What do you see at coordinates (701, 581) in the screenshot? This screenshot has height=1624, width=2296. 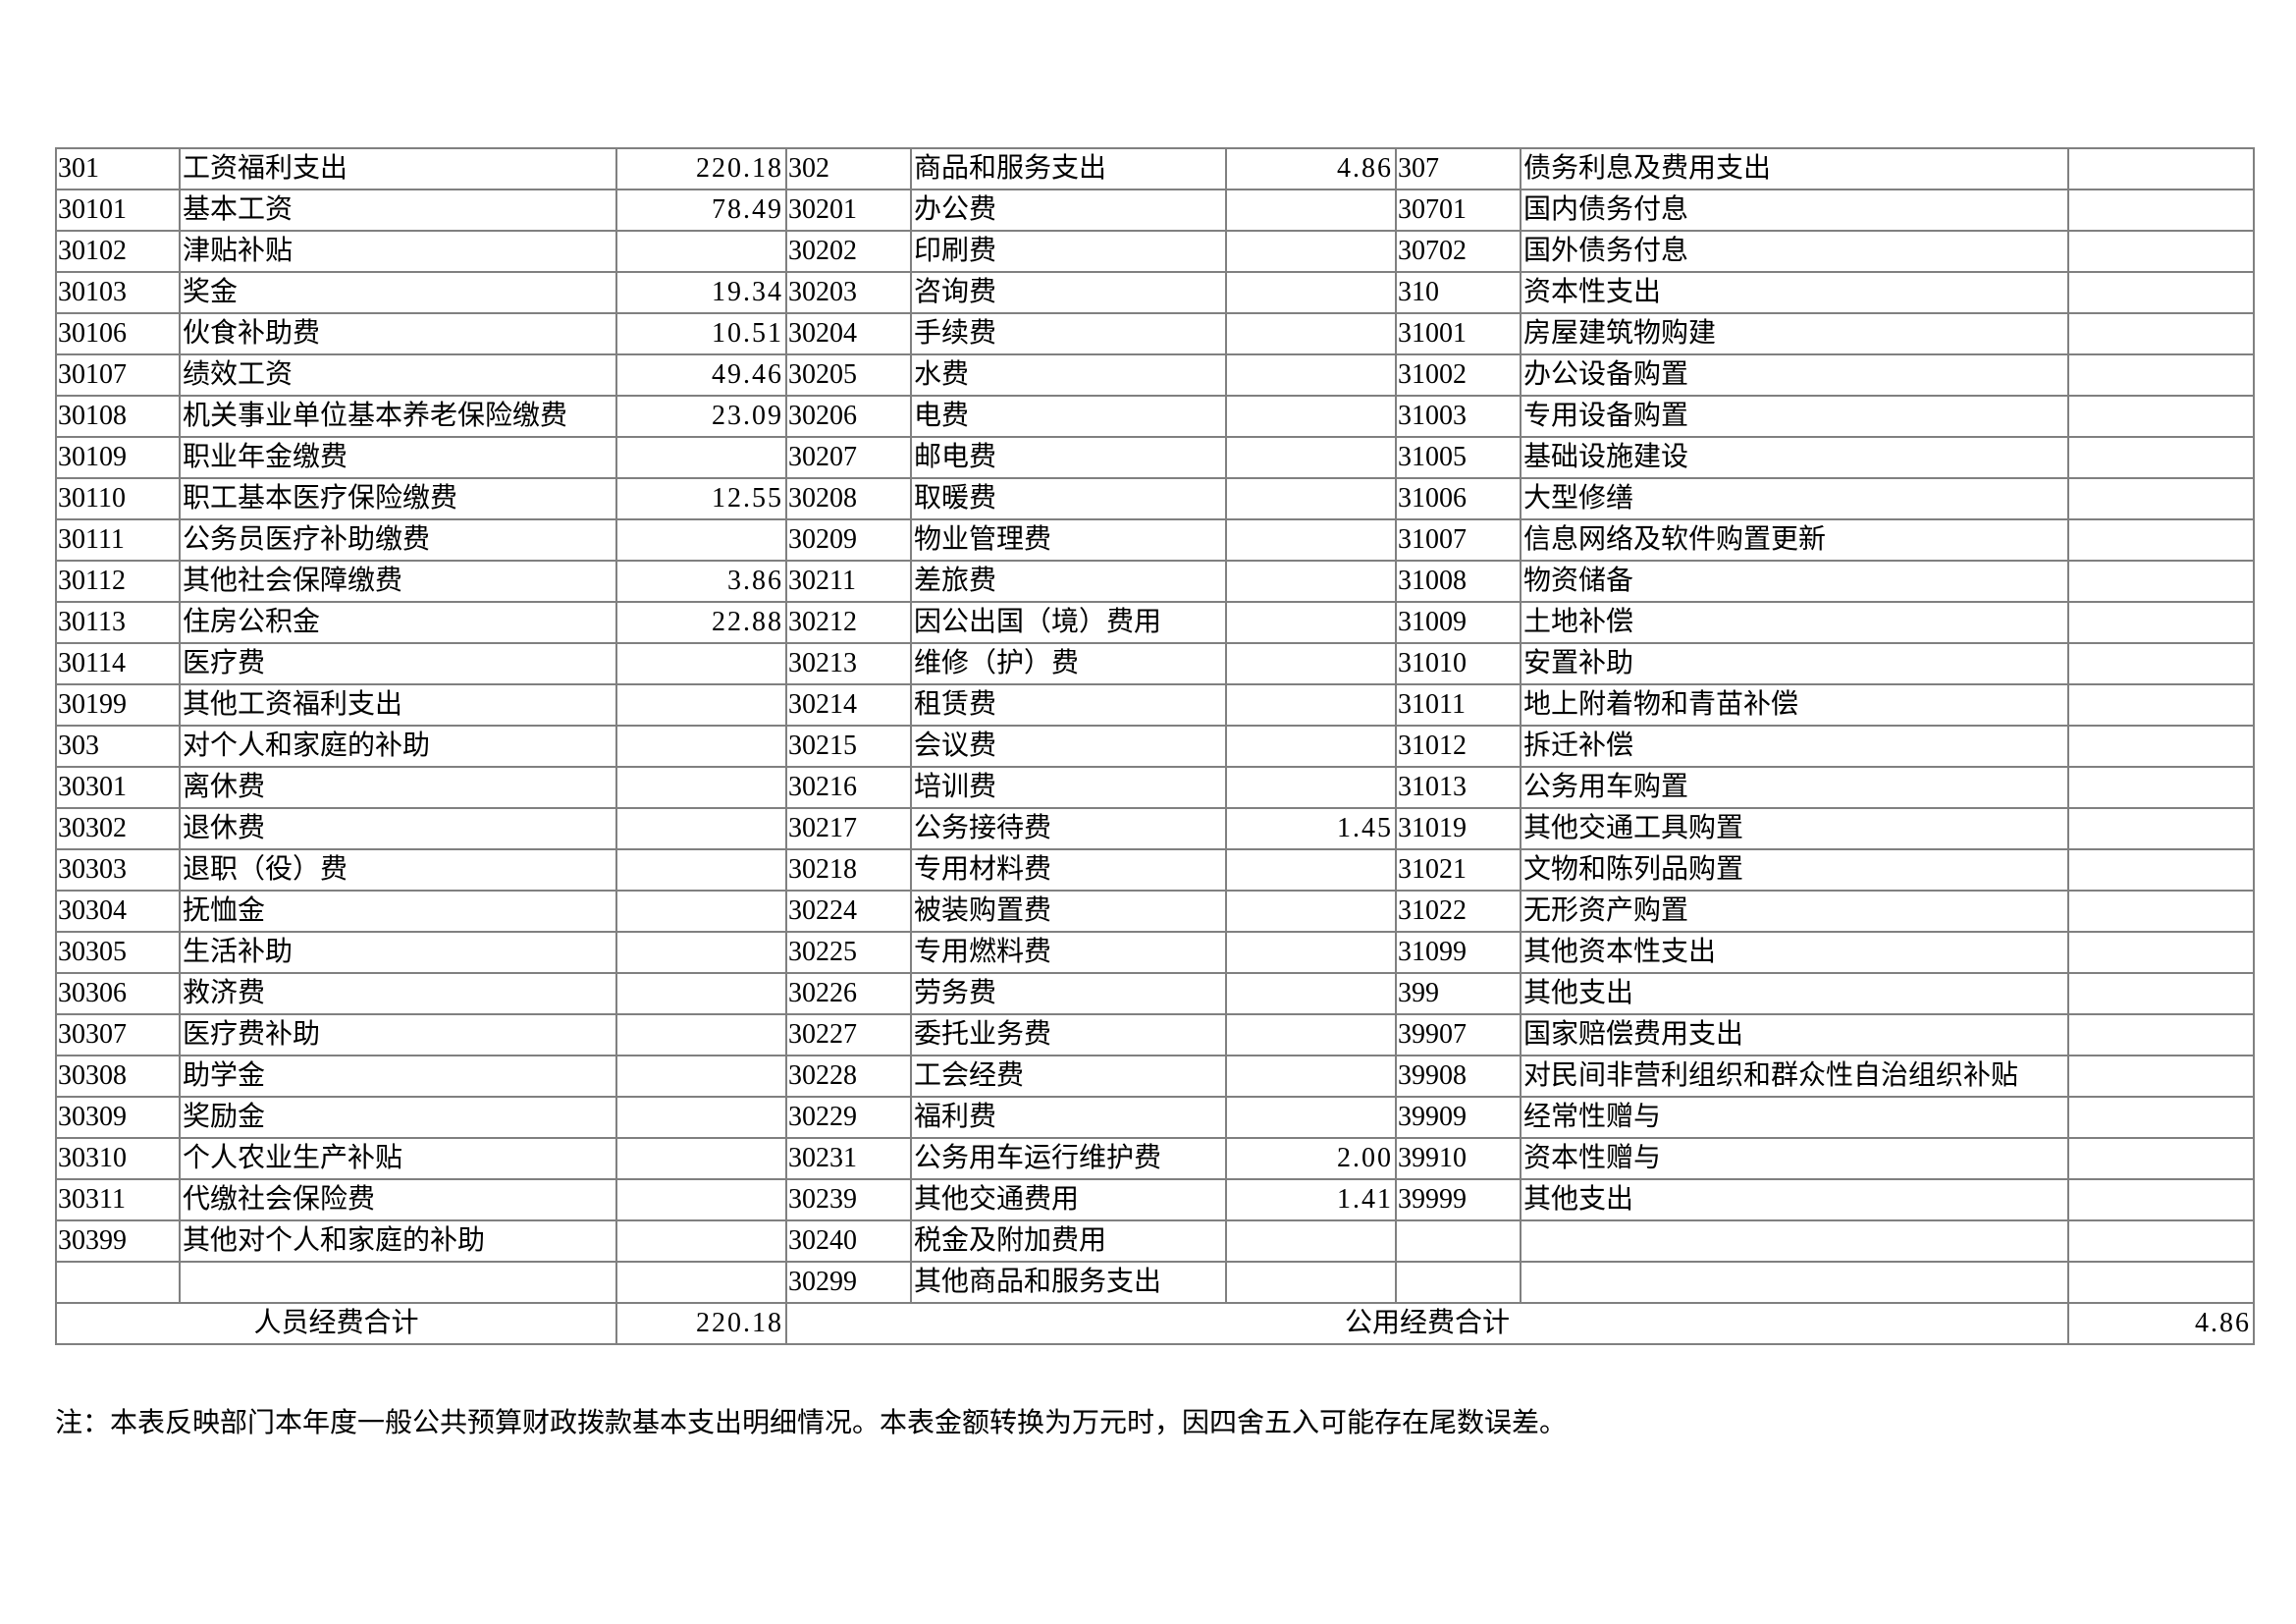 I see `amount-cell: 3.86` at bounding box center [701, 581].